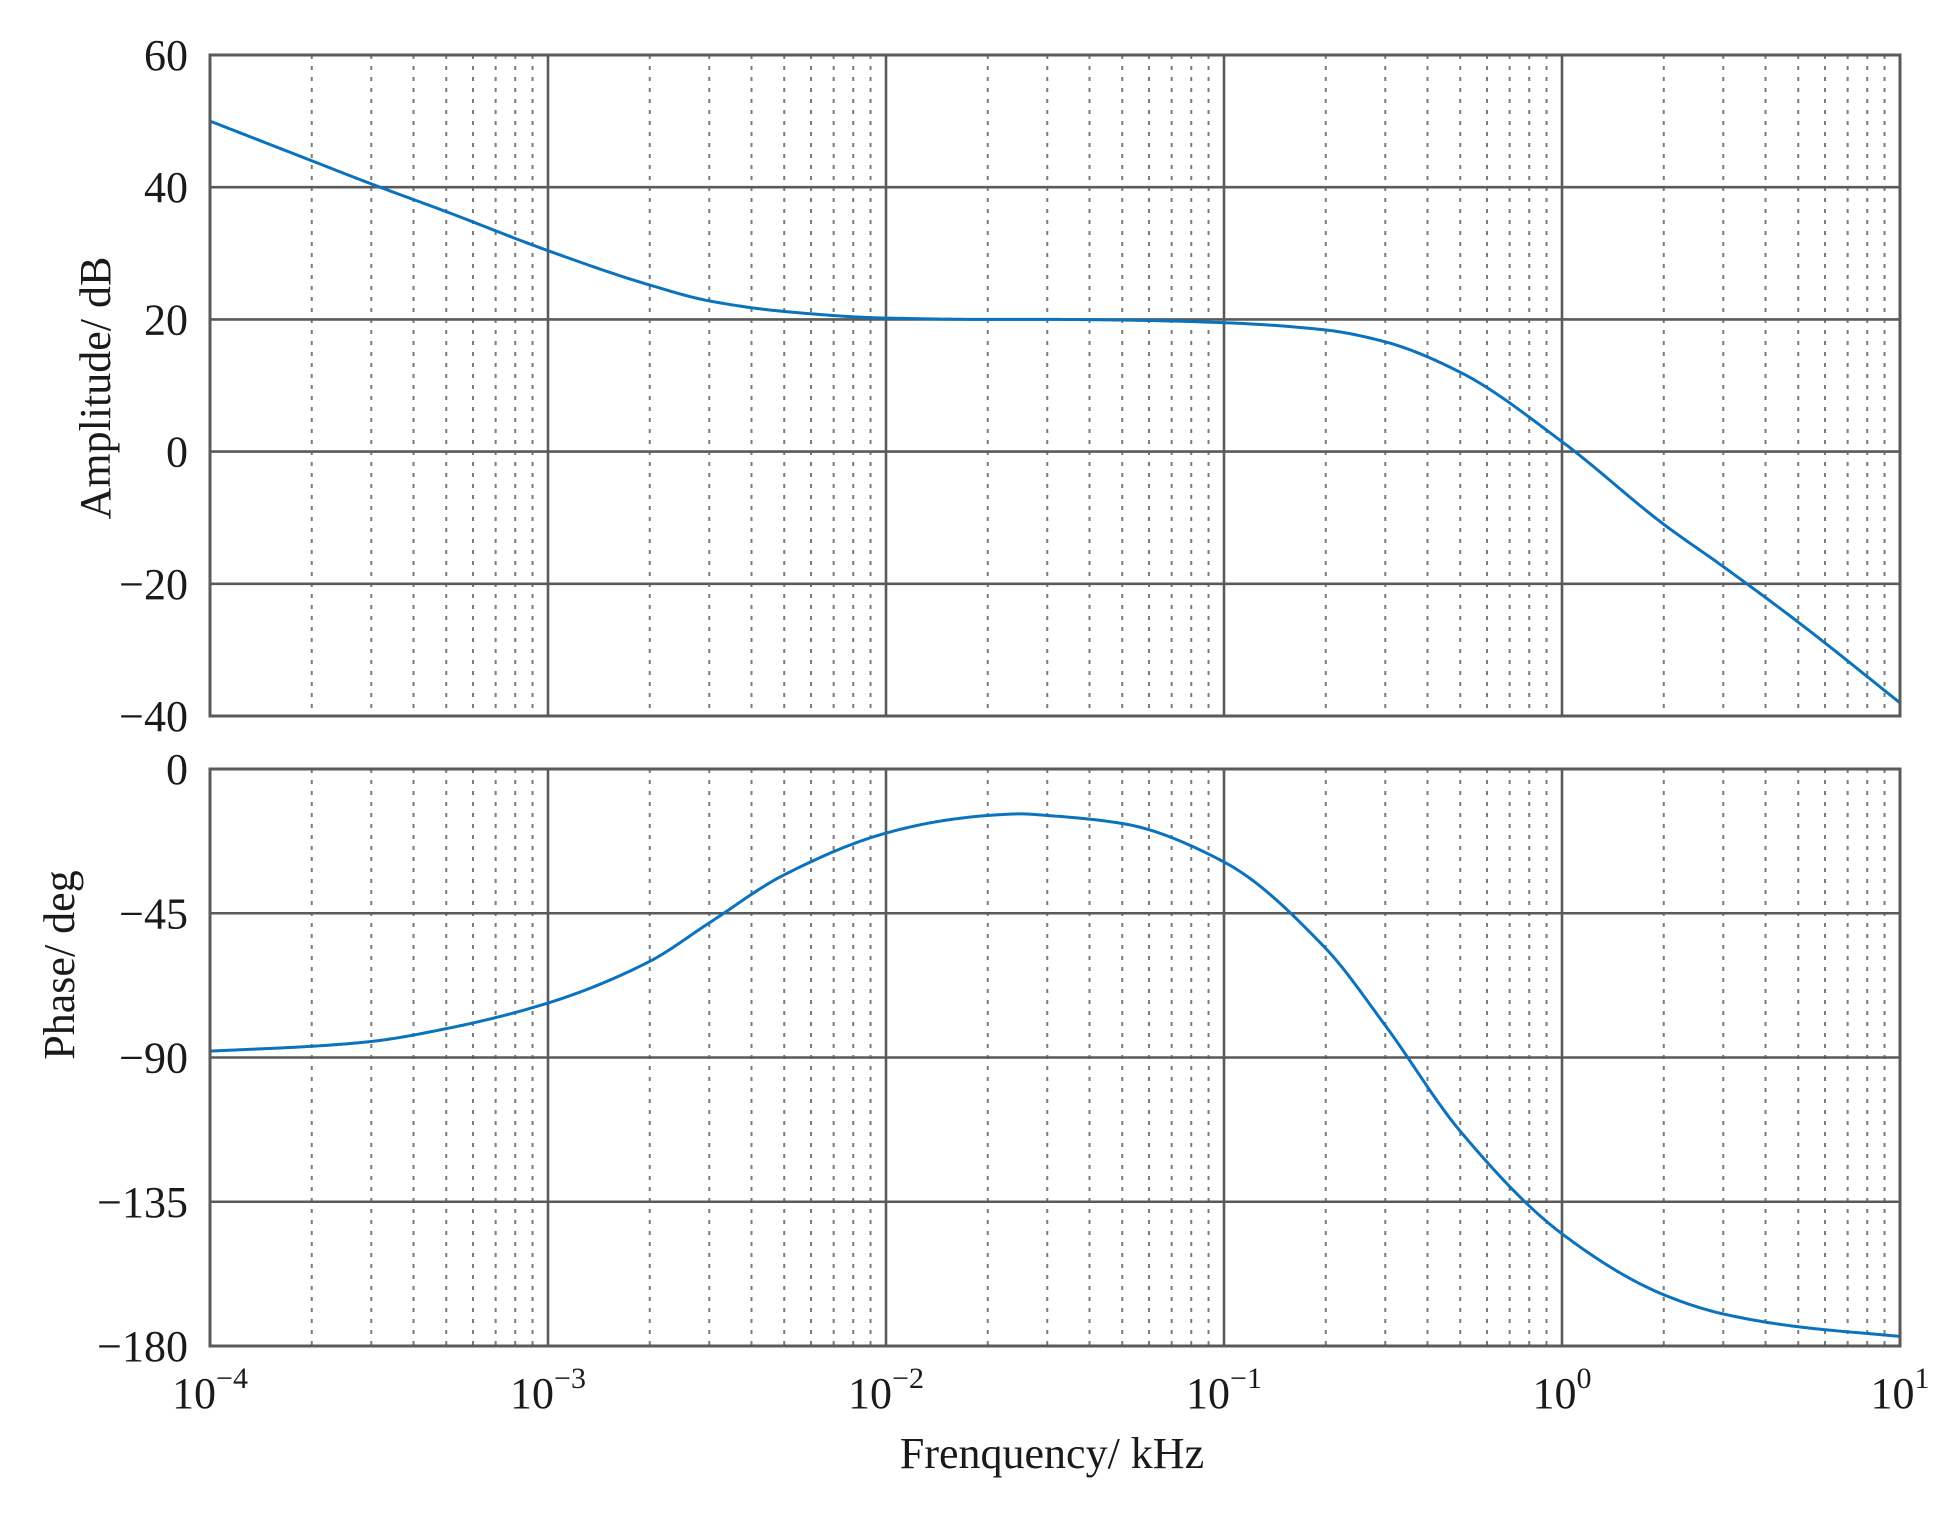 This screenshot has height=1514, width=1959. What do you see at coordinates (177, 769) in the screenshot?
I see `panel-bottom-y-tick-label: 0` at bounding box center [177, 769].